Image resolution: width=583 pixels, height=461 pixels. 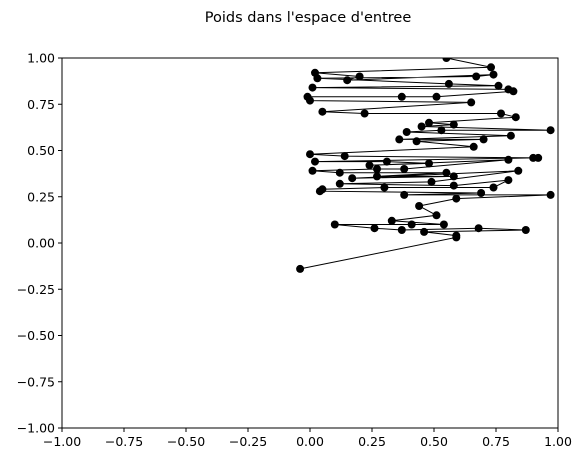 I want to click on y-tick-label: −0.25, so click(x=36, y=289).